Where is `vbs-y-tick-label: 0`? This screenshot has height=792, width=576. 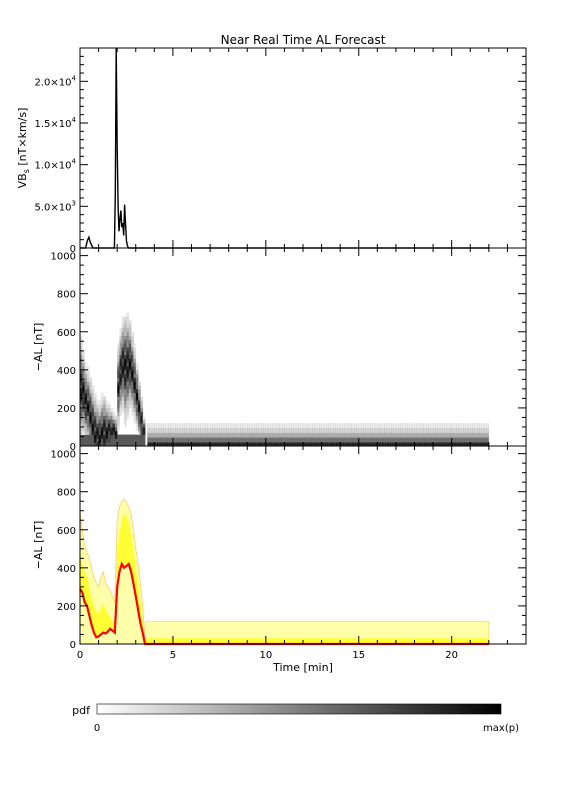 vbs-y-tick-label: 0 is located at coordinates (73, 249).